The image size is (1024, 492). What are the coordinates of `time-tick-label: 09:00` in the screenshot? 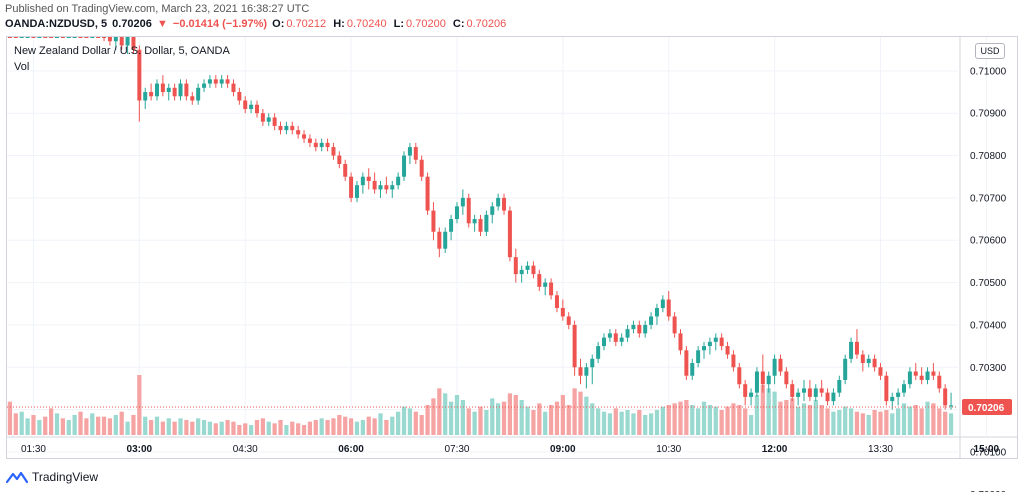 It's located at (563, 449).